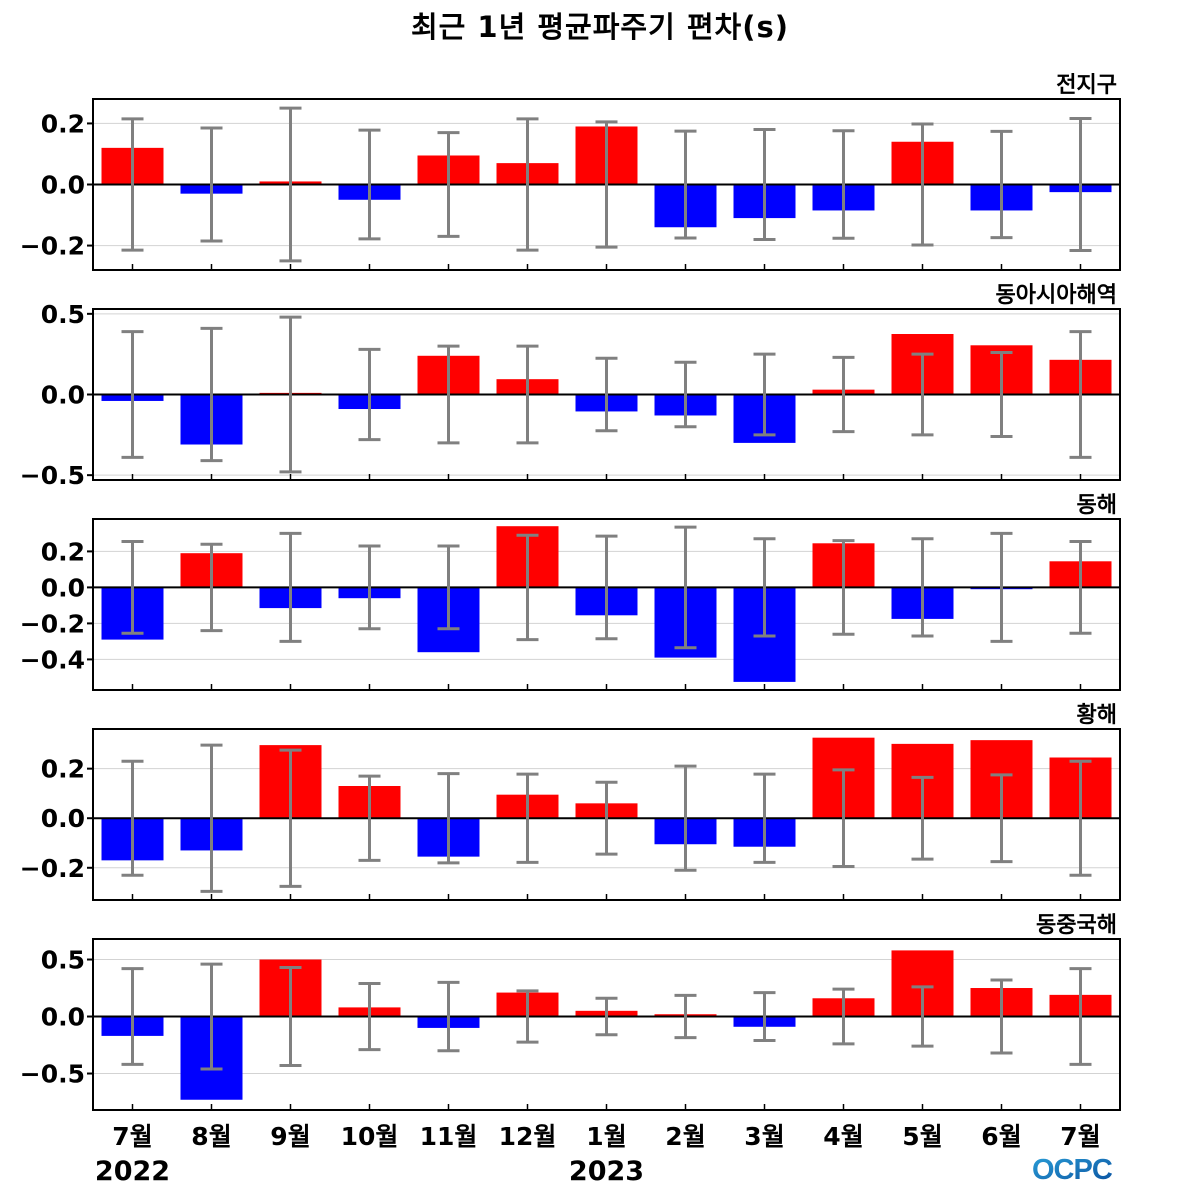  I want to click on logo-text: OCPC, so click(1072, 1170).